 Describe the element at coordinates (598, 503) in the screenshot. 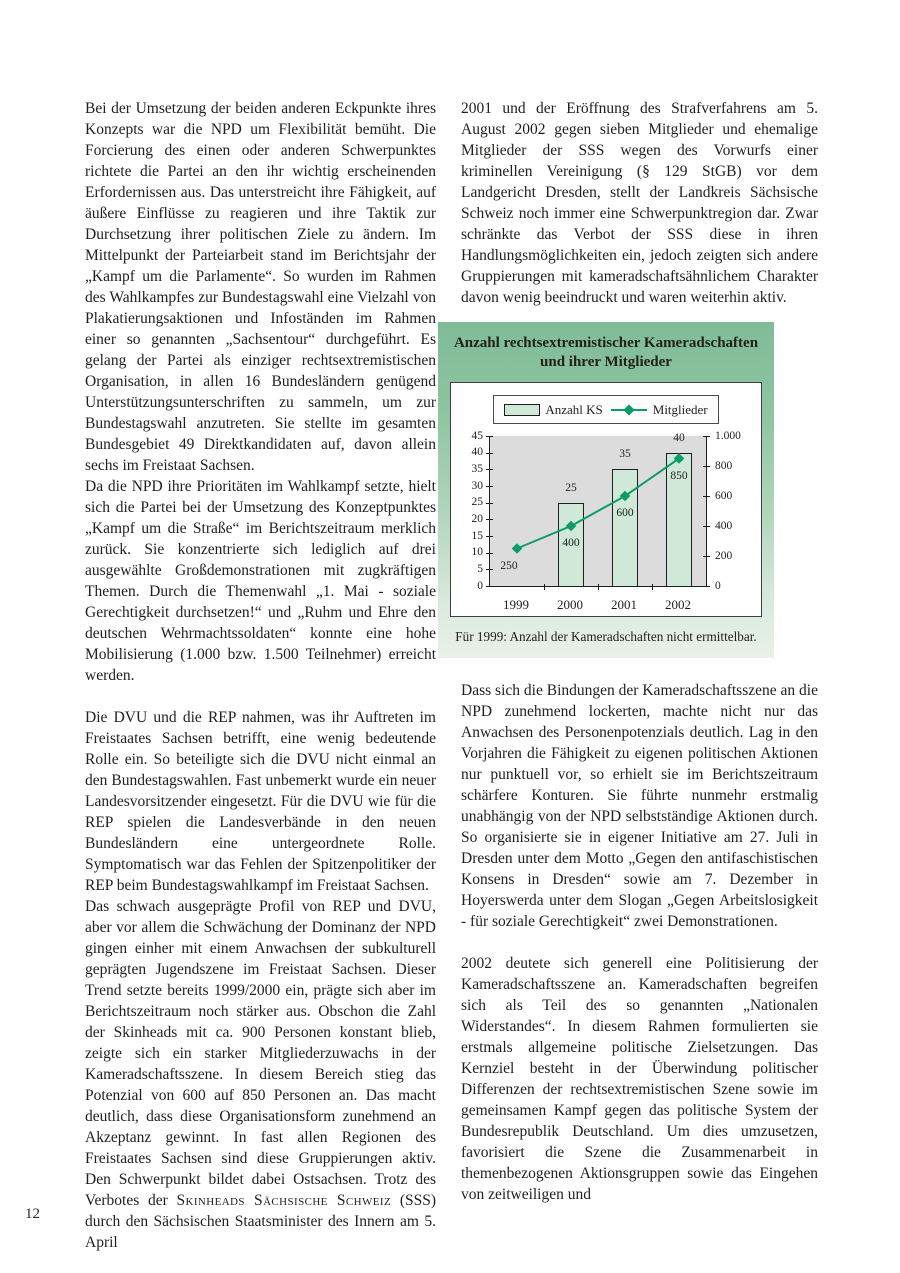

I see `members-line-series` at that location.